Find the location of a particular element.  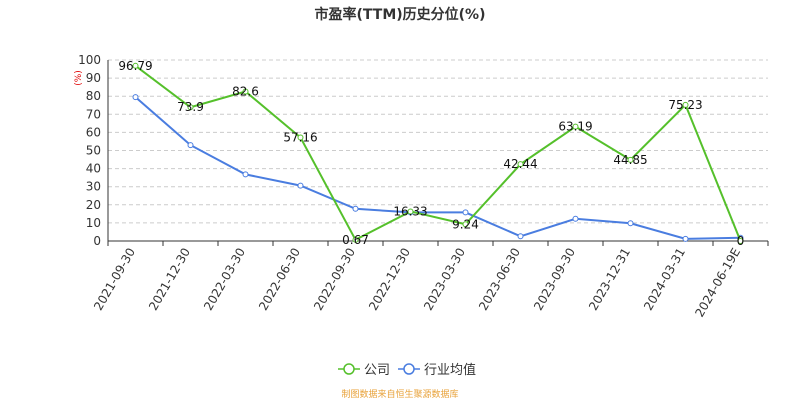

legend-label: 公司 is located at coordinates (377, 370).